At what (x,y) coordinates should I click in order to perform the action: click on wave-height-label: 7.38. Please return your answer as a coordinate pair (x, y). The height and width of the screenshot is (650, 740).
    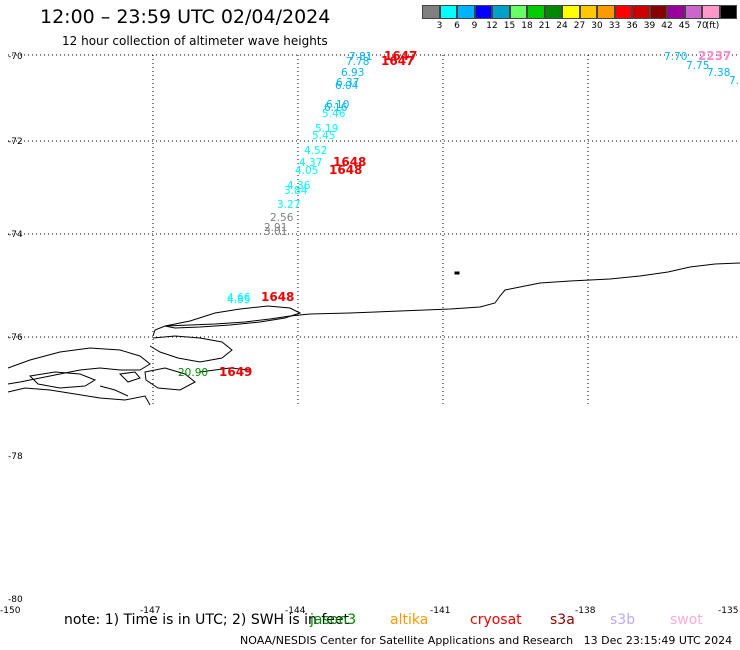
    Looking at the image, I should click on (718, 73).